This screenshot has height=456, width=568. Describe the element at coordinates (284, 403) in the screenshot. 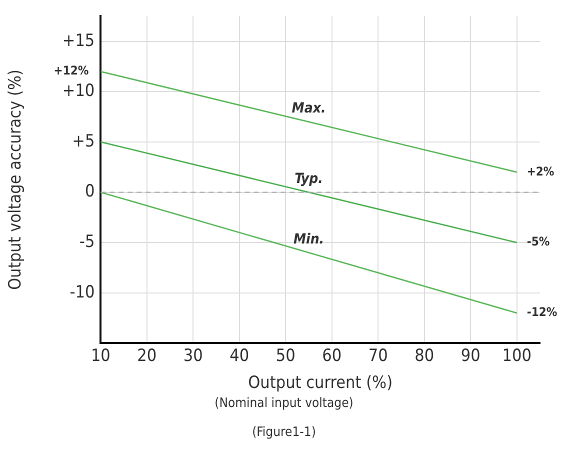

I see `text: (Nominal input voltage)` at that location.